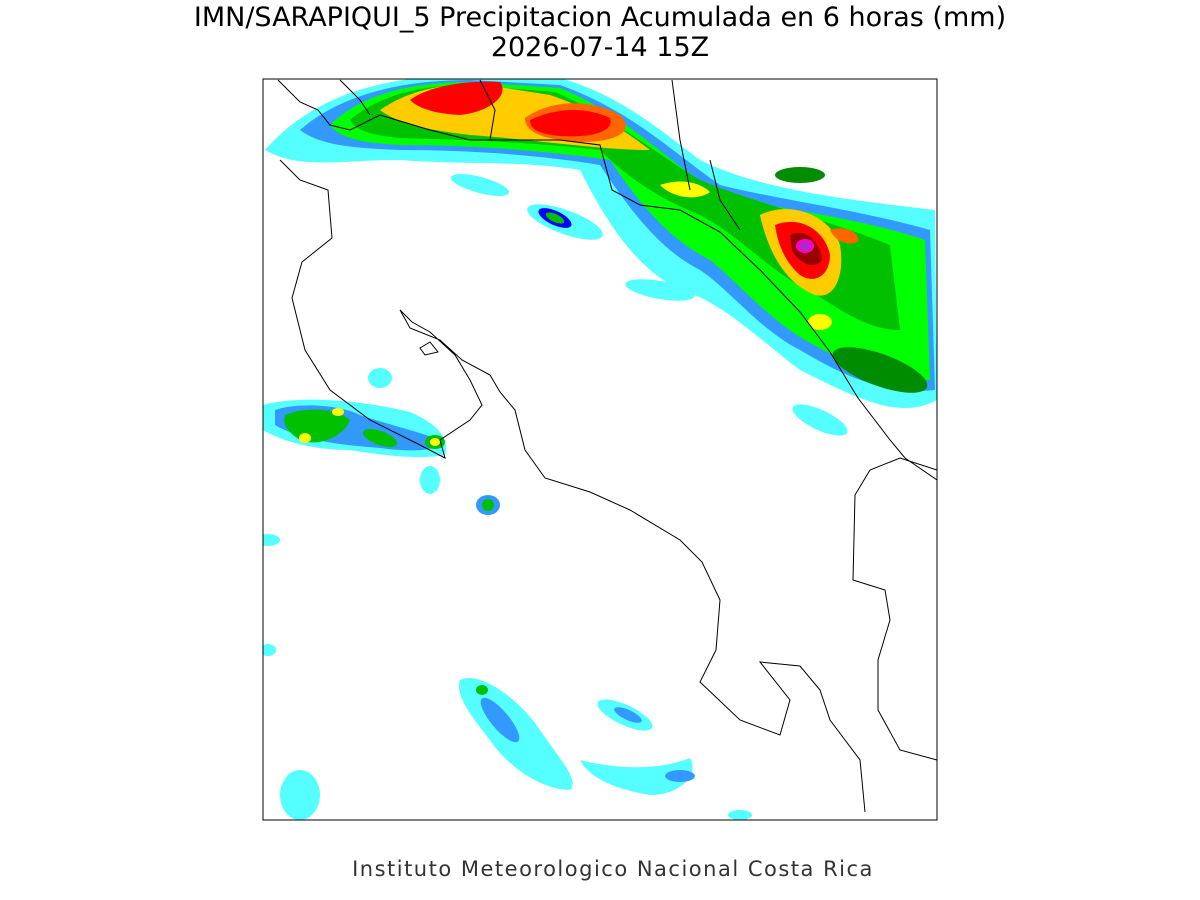 The width and height of the screenshot is (1200, 900). What do you see at coordinates (600, 47) in the screenshot?
I see `subtitle: 2026-07-14 15Z` at bounding box center [600, 47].